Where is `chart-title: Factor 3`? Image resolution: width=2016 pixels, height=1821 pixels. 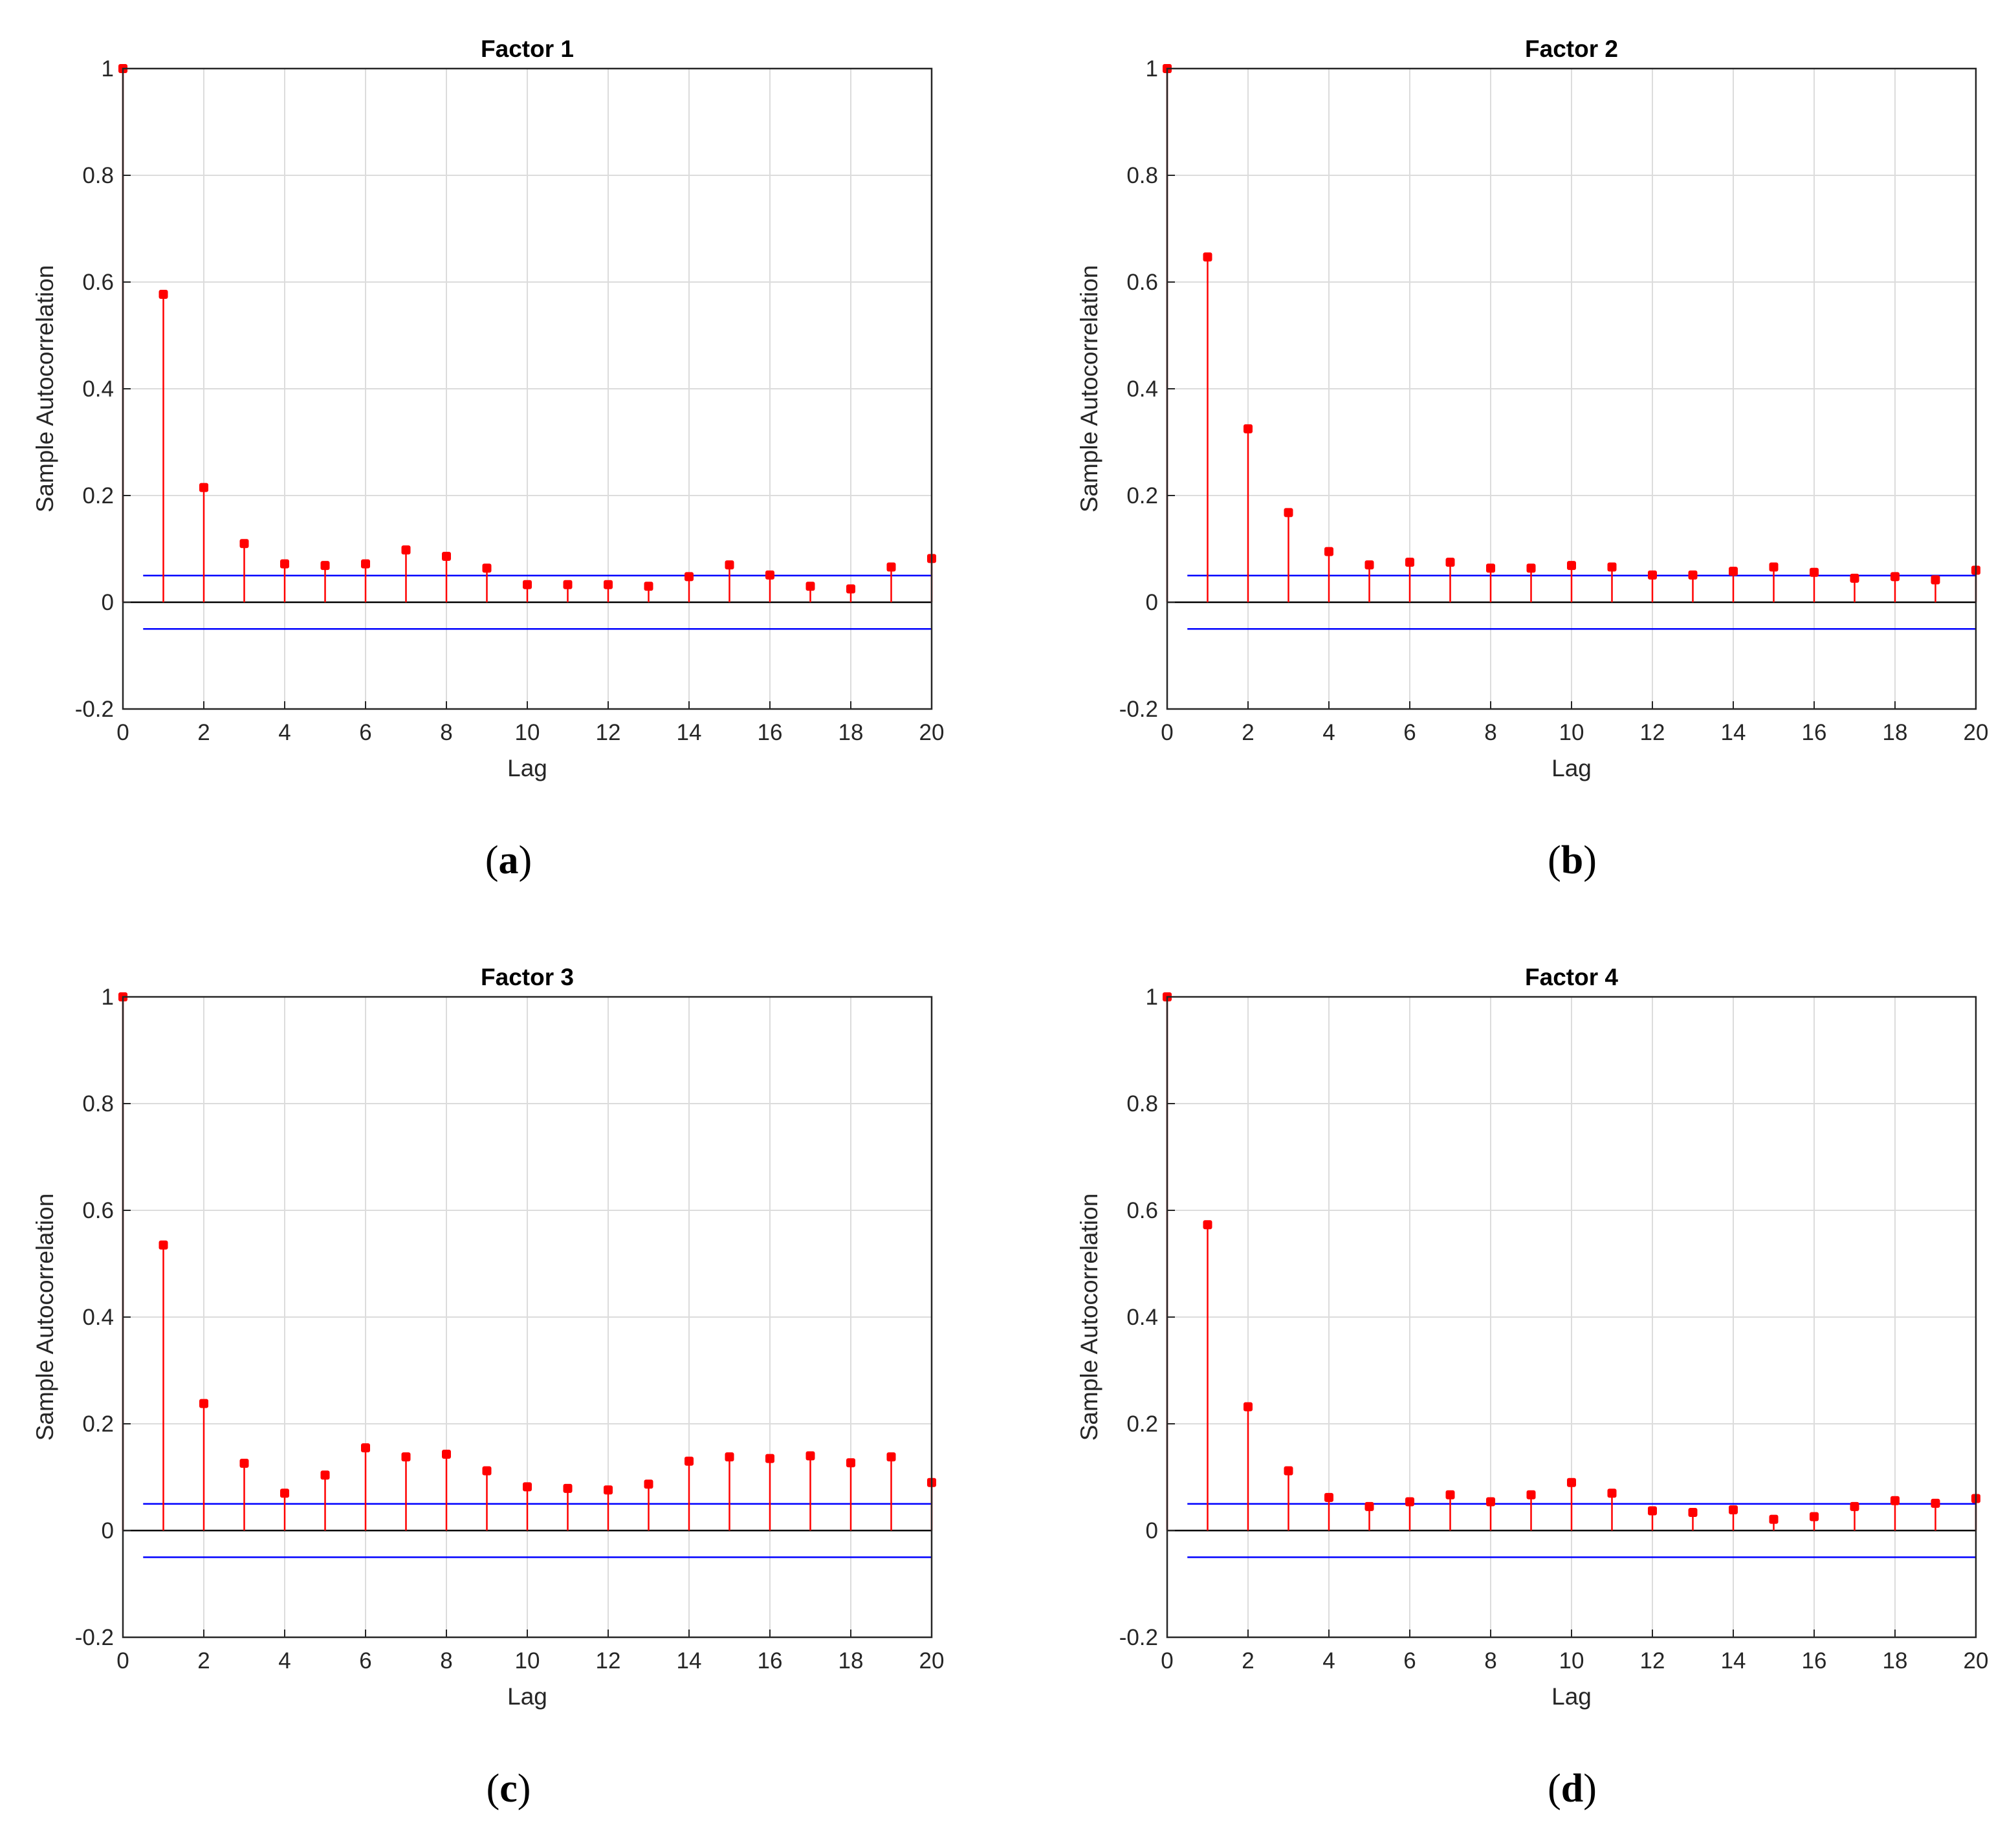
chart-title: Factor 3 is located at coordinates (527, 977).